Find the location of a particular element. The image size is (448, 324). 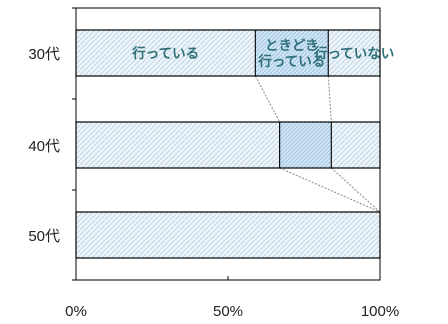

x-tick-label-2: 50% is located at coordinates (228, 311).